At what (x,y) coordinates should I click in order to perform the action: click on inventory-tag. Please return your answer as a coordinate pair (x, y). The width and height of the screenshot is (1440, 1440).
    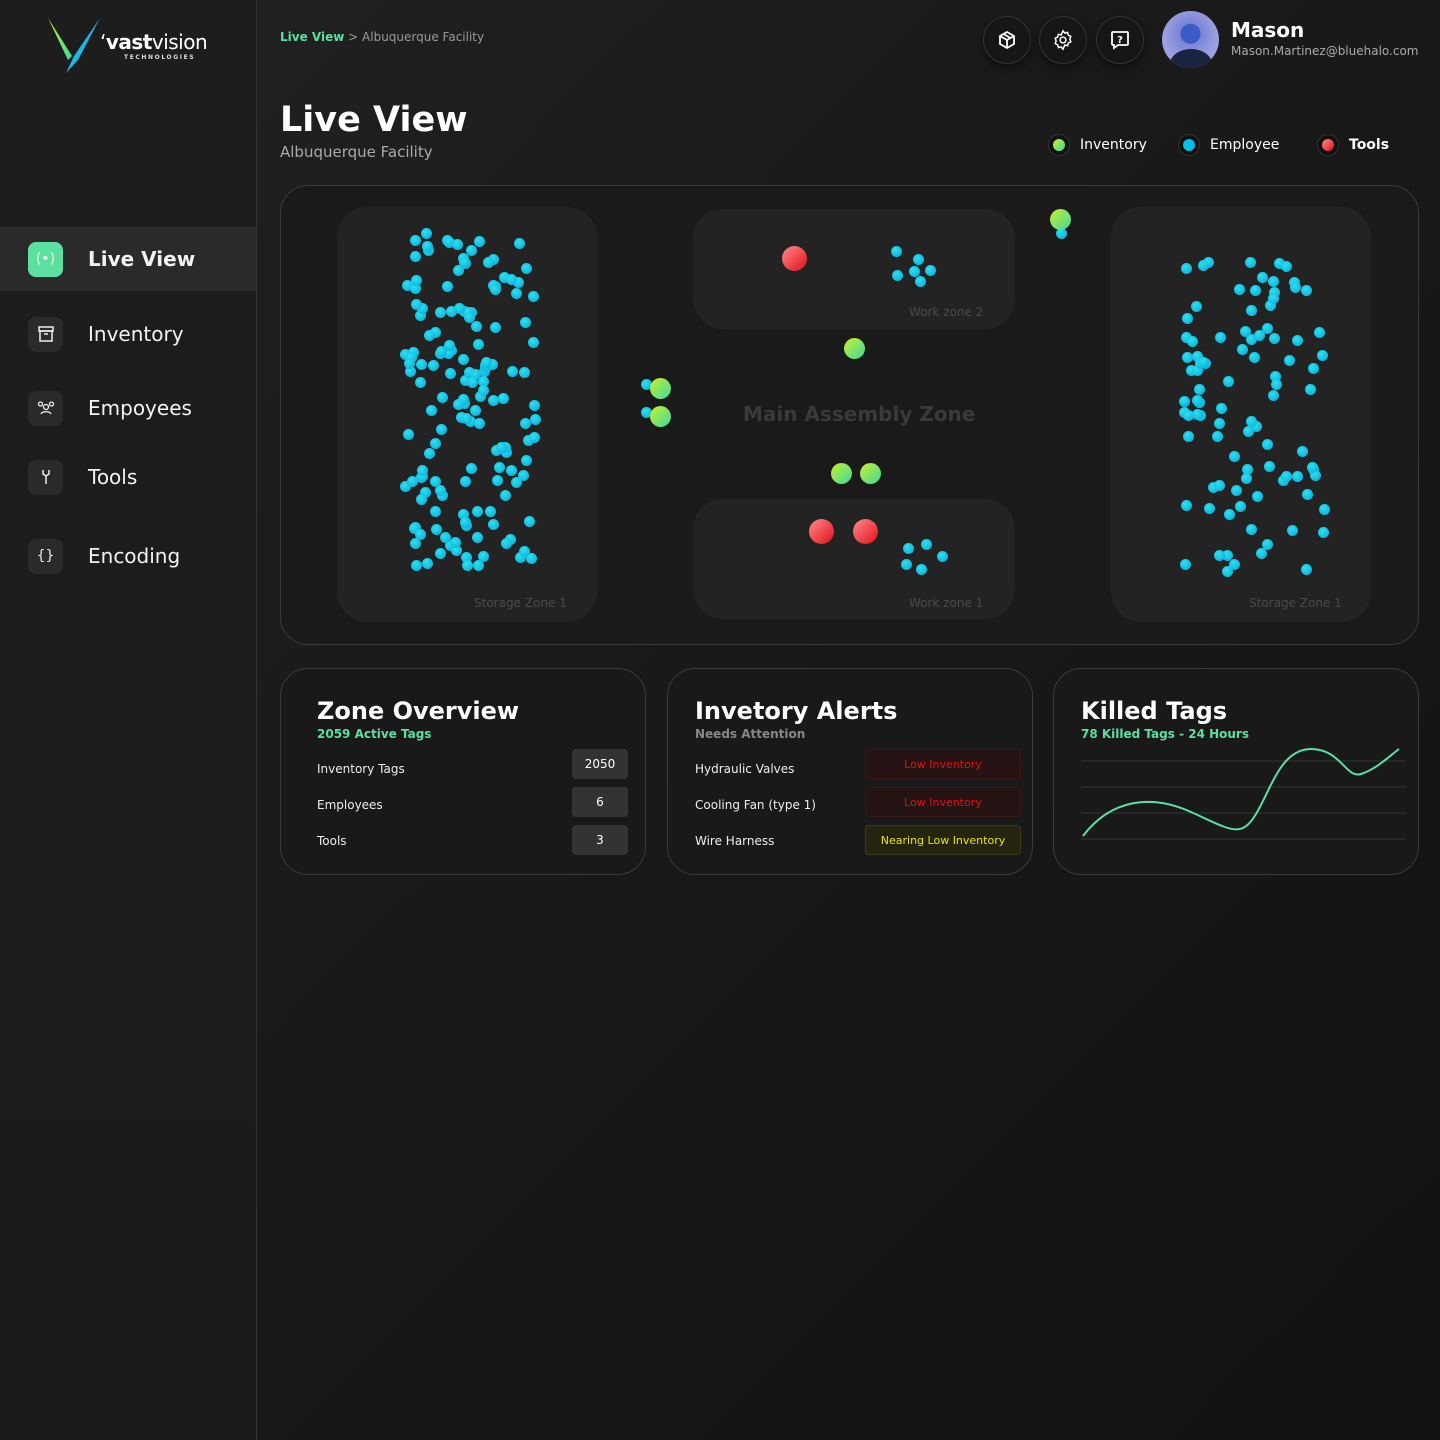
    Looking at the image, I should click on (870, 473).